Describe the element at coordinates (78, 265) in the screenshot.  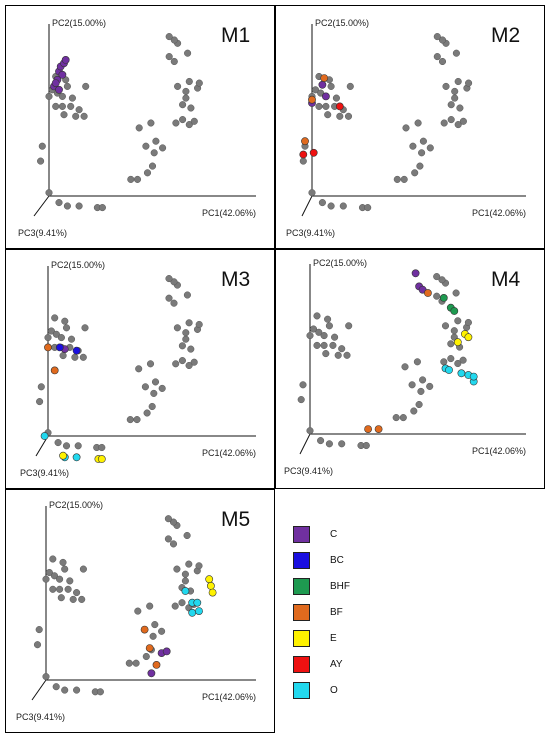
I see `pc2-axis-label: PC2(15.00%)` at that location.